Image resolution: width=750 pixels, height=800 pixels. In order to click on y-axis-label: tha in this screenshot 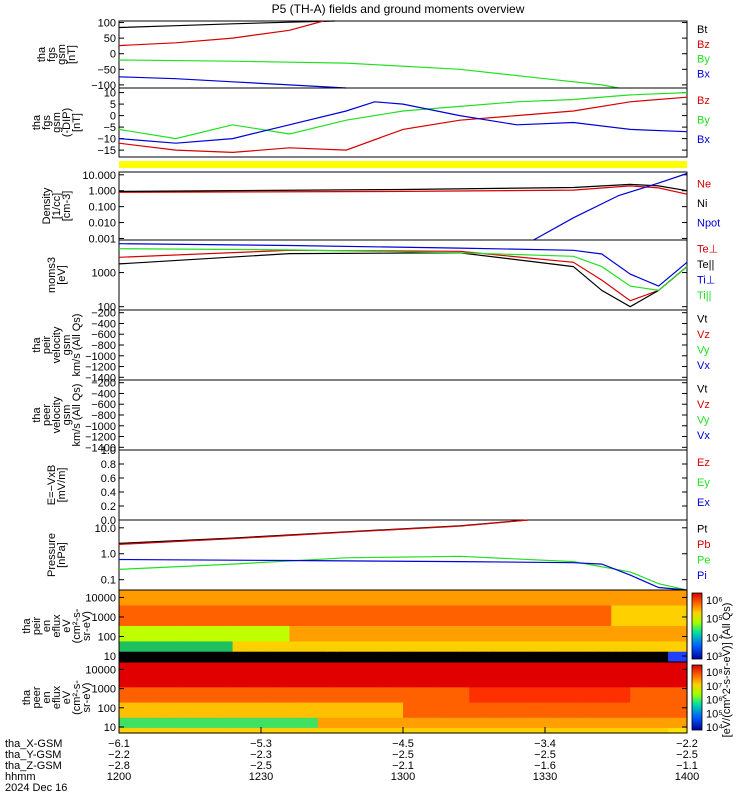, I will do `click(37, 414)`.